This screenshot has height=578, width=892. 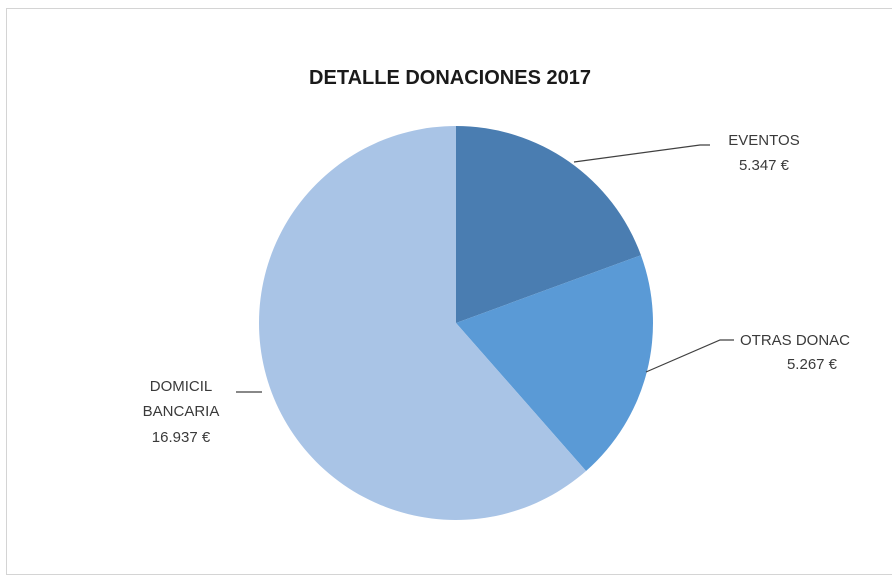 I want to click on leader-line-otras, so click(x=689, y=356).